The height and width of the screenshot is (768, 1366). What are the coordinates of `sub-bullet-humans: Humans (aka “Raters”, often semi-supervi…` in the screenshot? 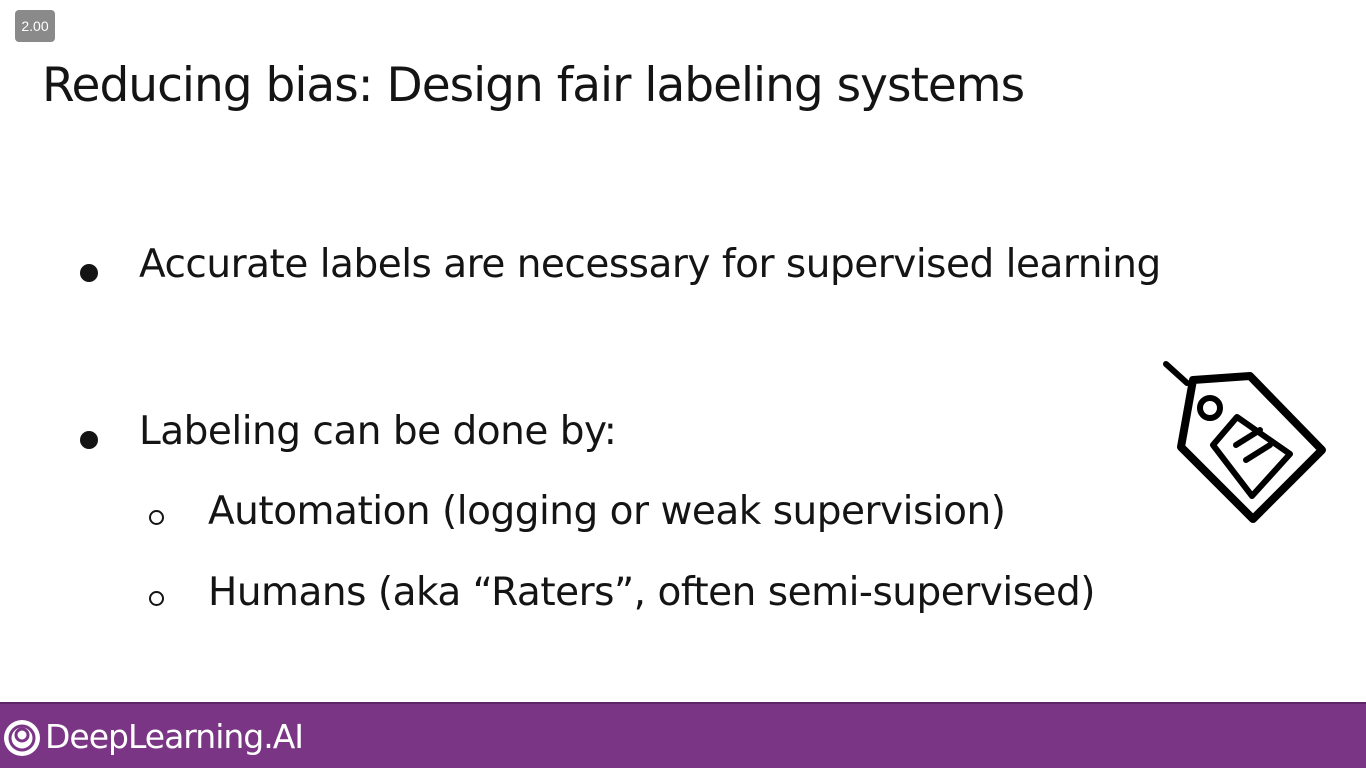 It's located at (622, 592).